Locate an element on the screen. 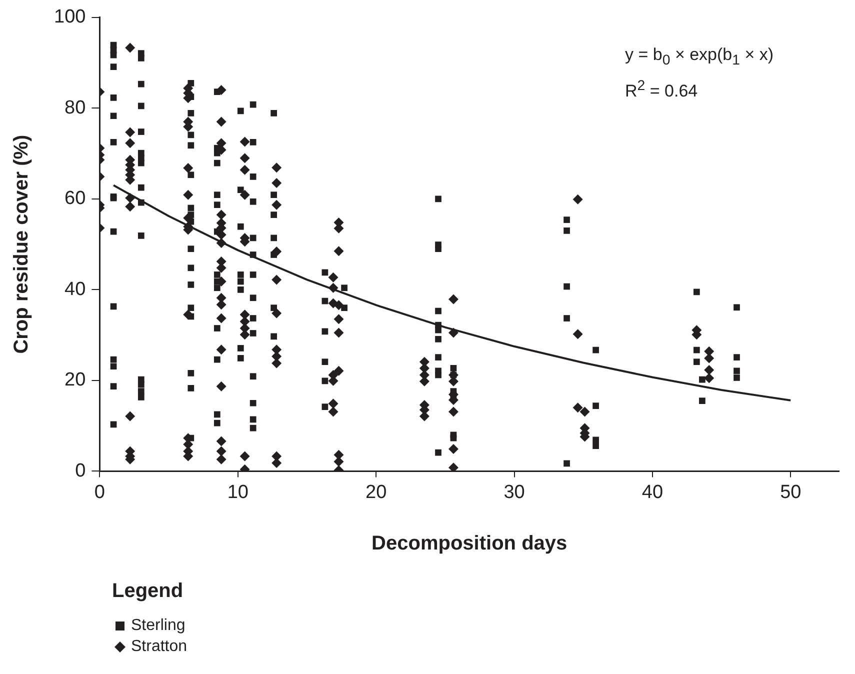 This screenshot has height=674, width=855. y-tick-label: 80 is located at coordinates (75, 107).